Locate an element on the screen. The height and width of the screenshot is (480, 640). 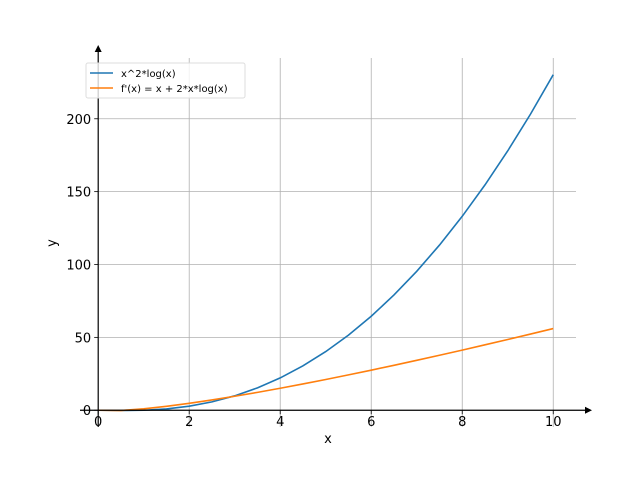
legend: x^2*log(x) f'(x) = x + 2*x*log(x) is located at coordinates (165, 80).